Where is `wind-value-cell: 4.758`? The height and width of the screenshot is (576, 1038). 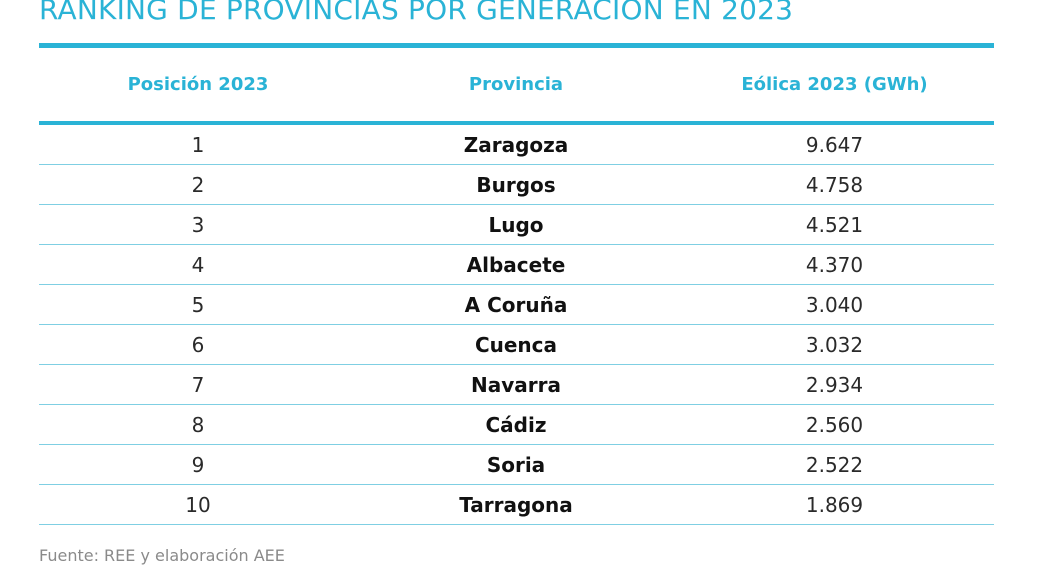
wind-value-cell: 4.758 is located at coordinates (834, 185).